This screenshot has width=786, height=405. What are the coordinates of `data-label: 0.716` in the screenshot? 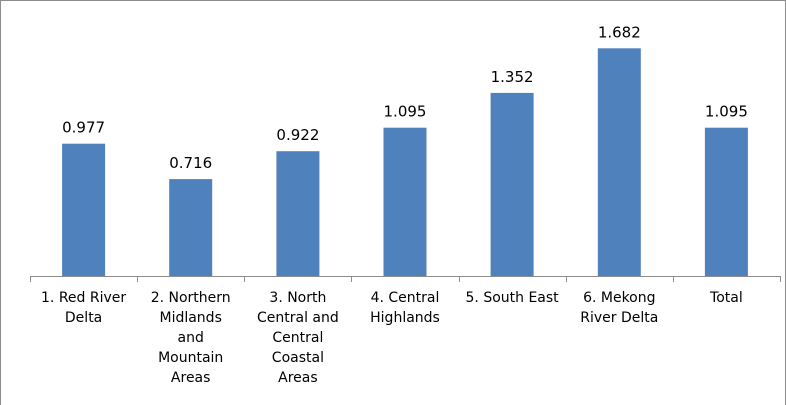 It's located at (190, 163).